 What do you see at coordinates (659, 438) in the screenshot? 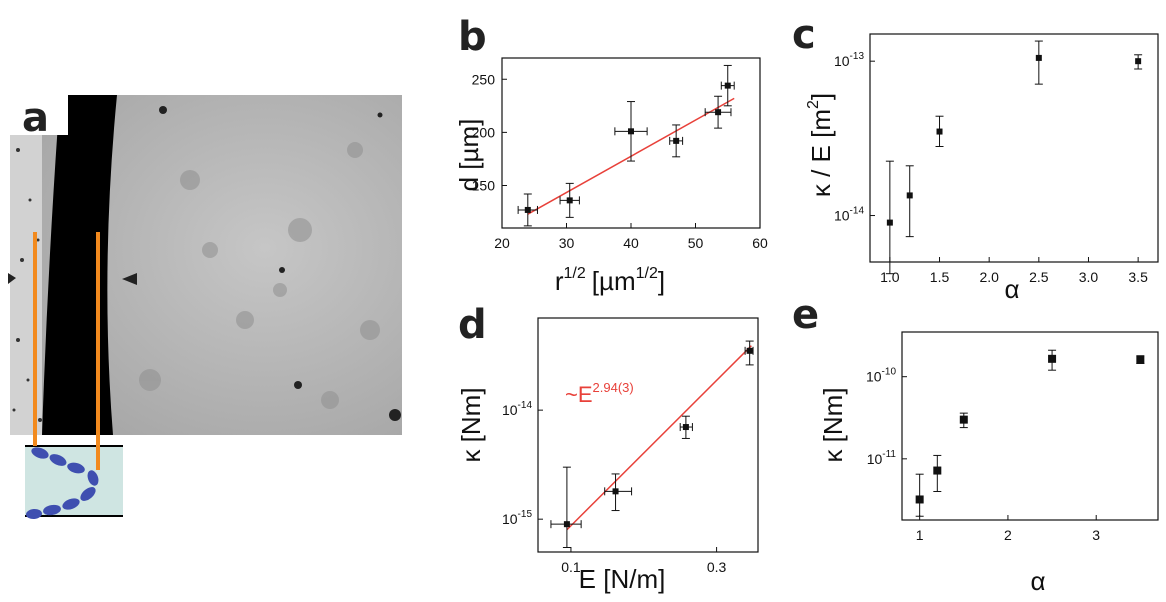
I see `d-fit-line` at bounding box center [659, 438].